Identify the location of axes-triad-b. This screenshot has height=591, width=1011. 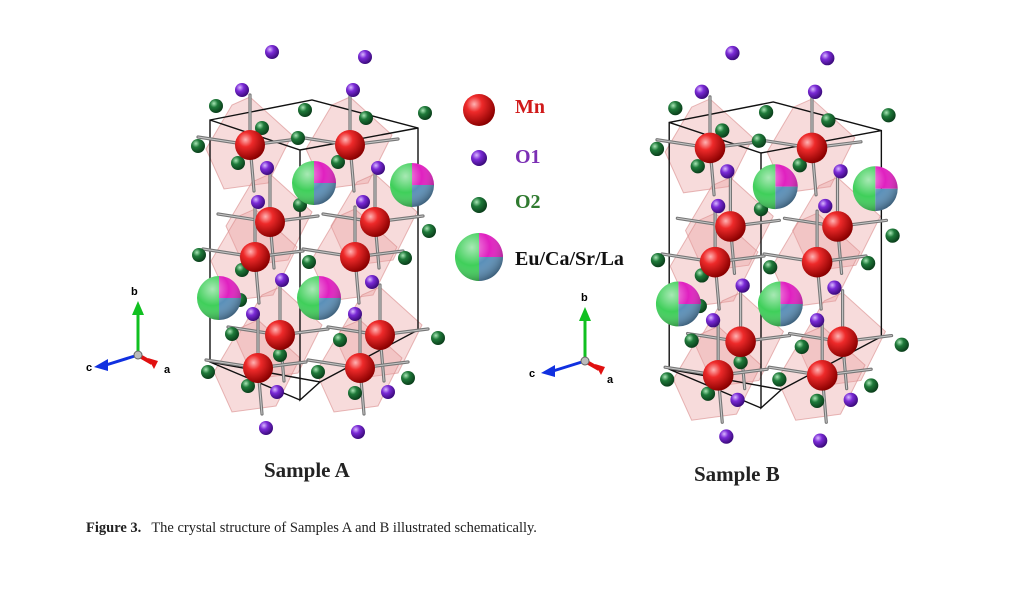
(573, 342).